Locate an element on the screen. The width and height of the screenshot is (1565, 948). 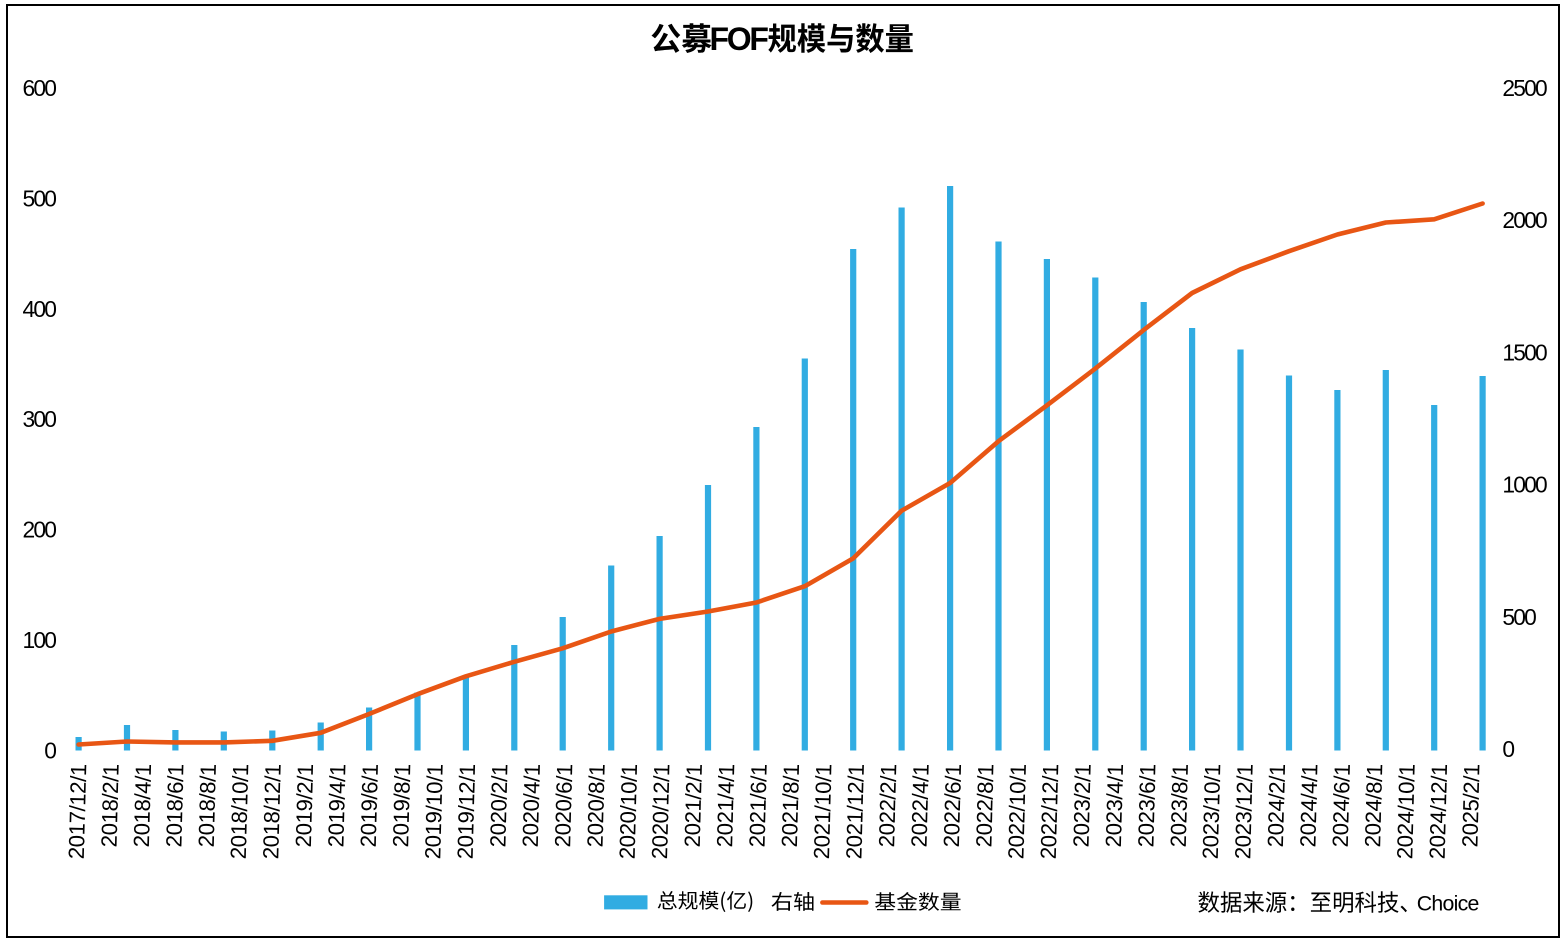
svg-text: 1000 is located at coordinates (1524, 485).